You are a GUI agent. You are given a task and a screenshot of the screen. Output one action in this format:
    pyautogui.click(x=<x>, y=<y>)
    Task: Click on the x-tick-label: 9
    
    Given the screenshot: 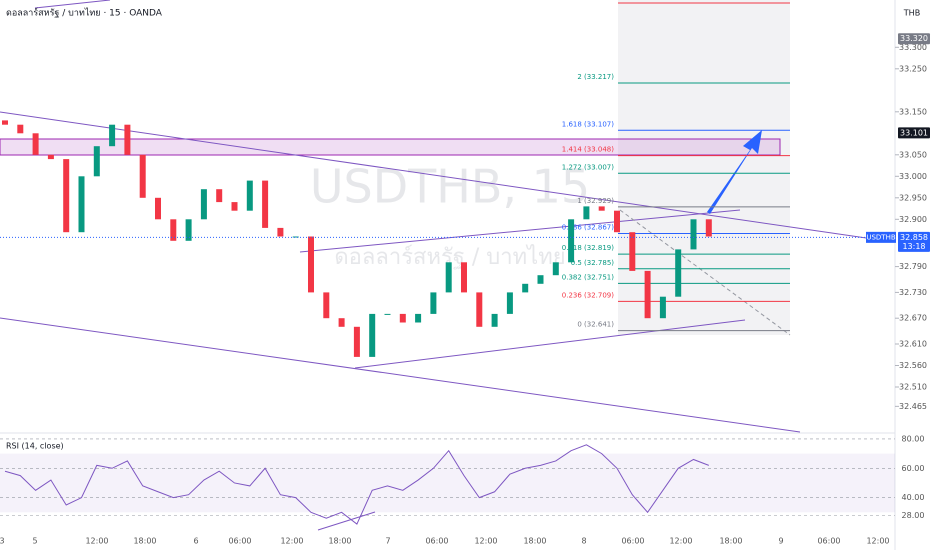 What is the action you would take?
    pyautogui.click(x=780, y=541)
    